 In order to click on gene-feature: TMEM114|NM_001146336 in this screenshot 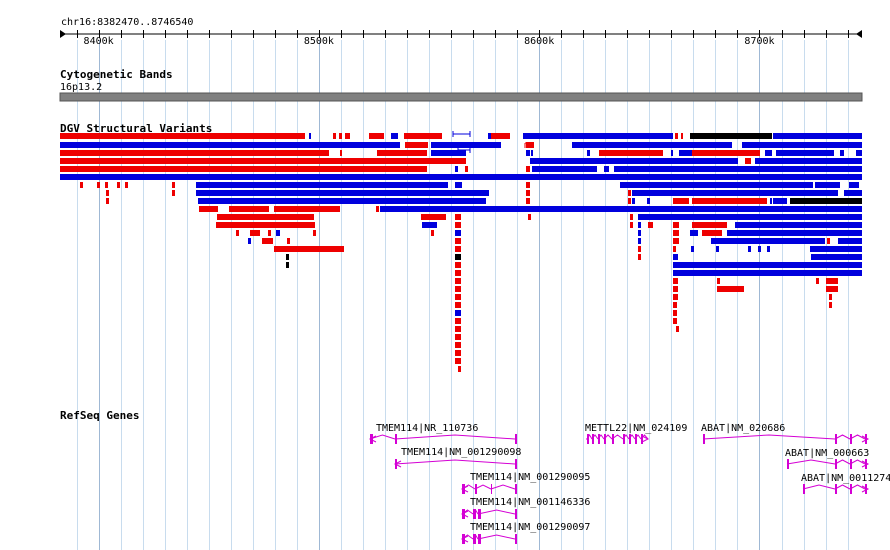, I will do `click(525, 508)`.